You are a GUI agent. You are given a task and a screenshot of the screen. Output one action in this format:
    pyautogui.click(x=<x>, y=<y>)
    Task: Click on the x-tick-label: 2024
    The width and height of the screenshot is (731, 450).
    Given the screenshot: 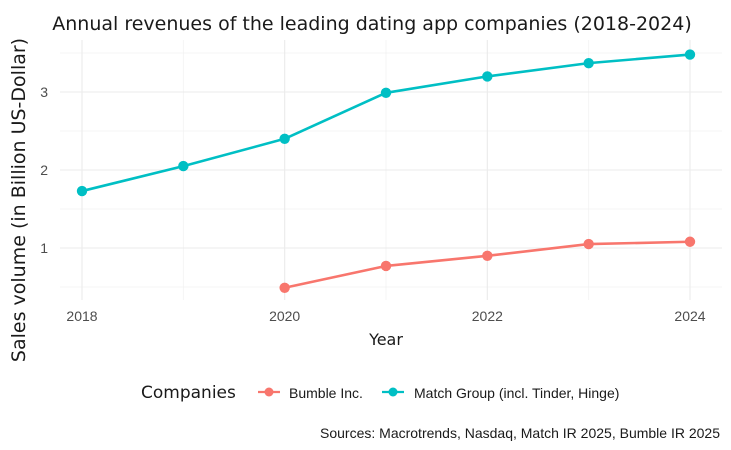 What is the action you would take?
    pyautogui.click(x=689, y=316)
    